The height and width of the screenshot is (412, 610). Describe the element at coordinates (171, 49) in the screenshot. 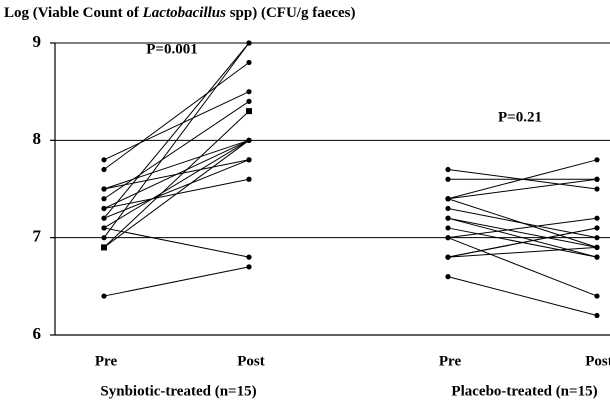

I see `annotation: P=0.001` at that location.